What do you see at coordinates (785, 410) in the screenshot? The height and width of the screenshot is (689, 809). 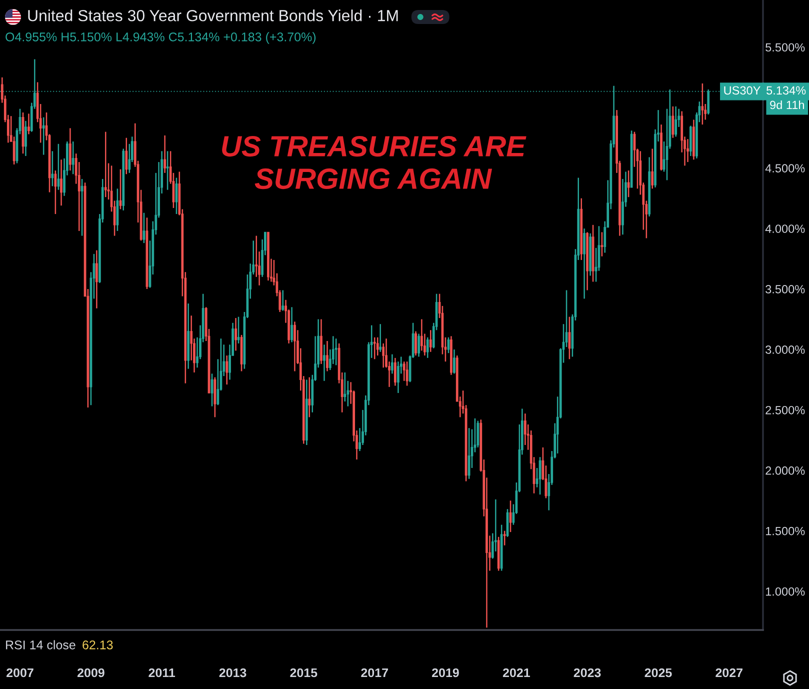 I see `y-tick-label: 2.500%` at bounding box center [785, 410].